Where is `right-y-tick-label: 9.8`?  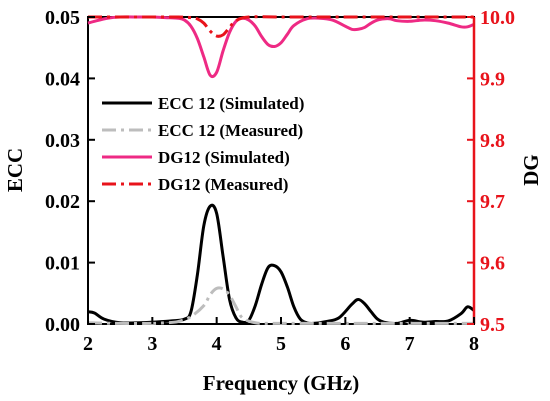 right-y-tick-label: 9.8 is located at coordinates (492, 141).